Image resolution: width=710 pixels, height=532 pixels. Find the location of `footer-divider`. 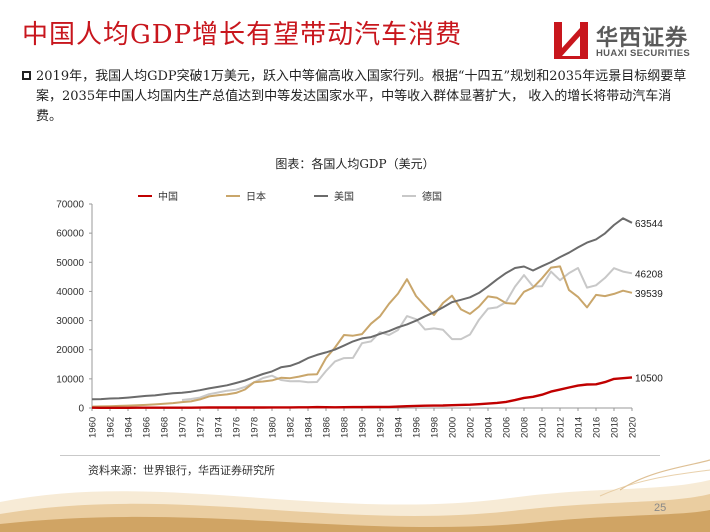

footer-divider is located at coordinates (360, 455).